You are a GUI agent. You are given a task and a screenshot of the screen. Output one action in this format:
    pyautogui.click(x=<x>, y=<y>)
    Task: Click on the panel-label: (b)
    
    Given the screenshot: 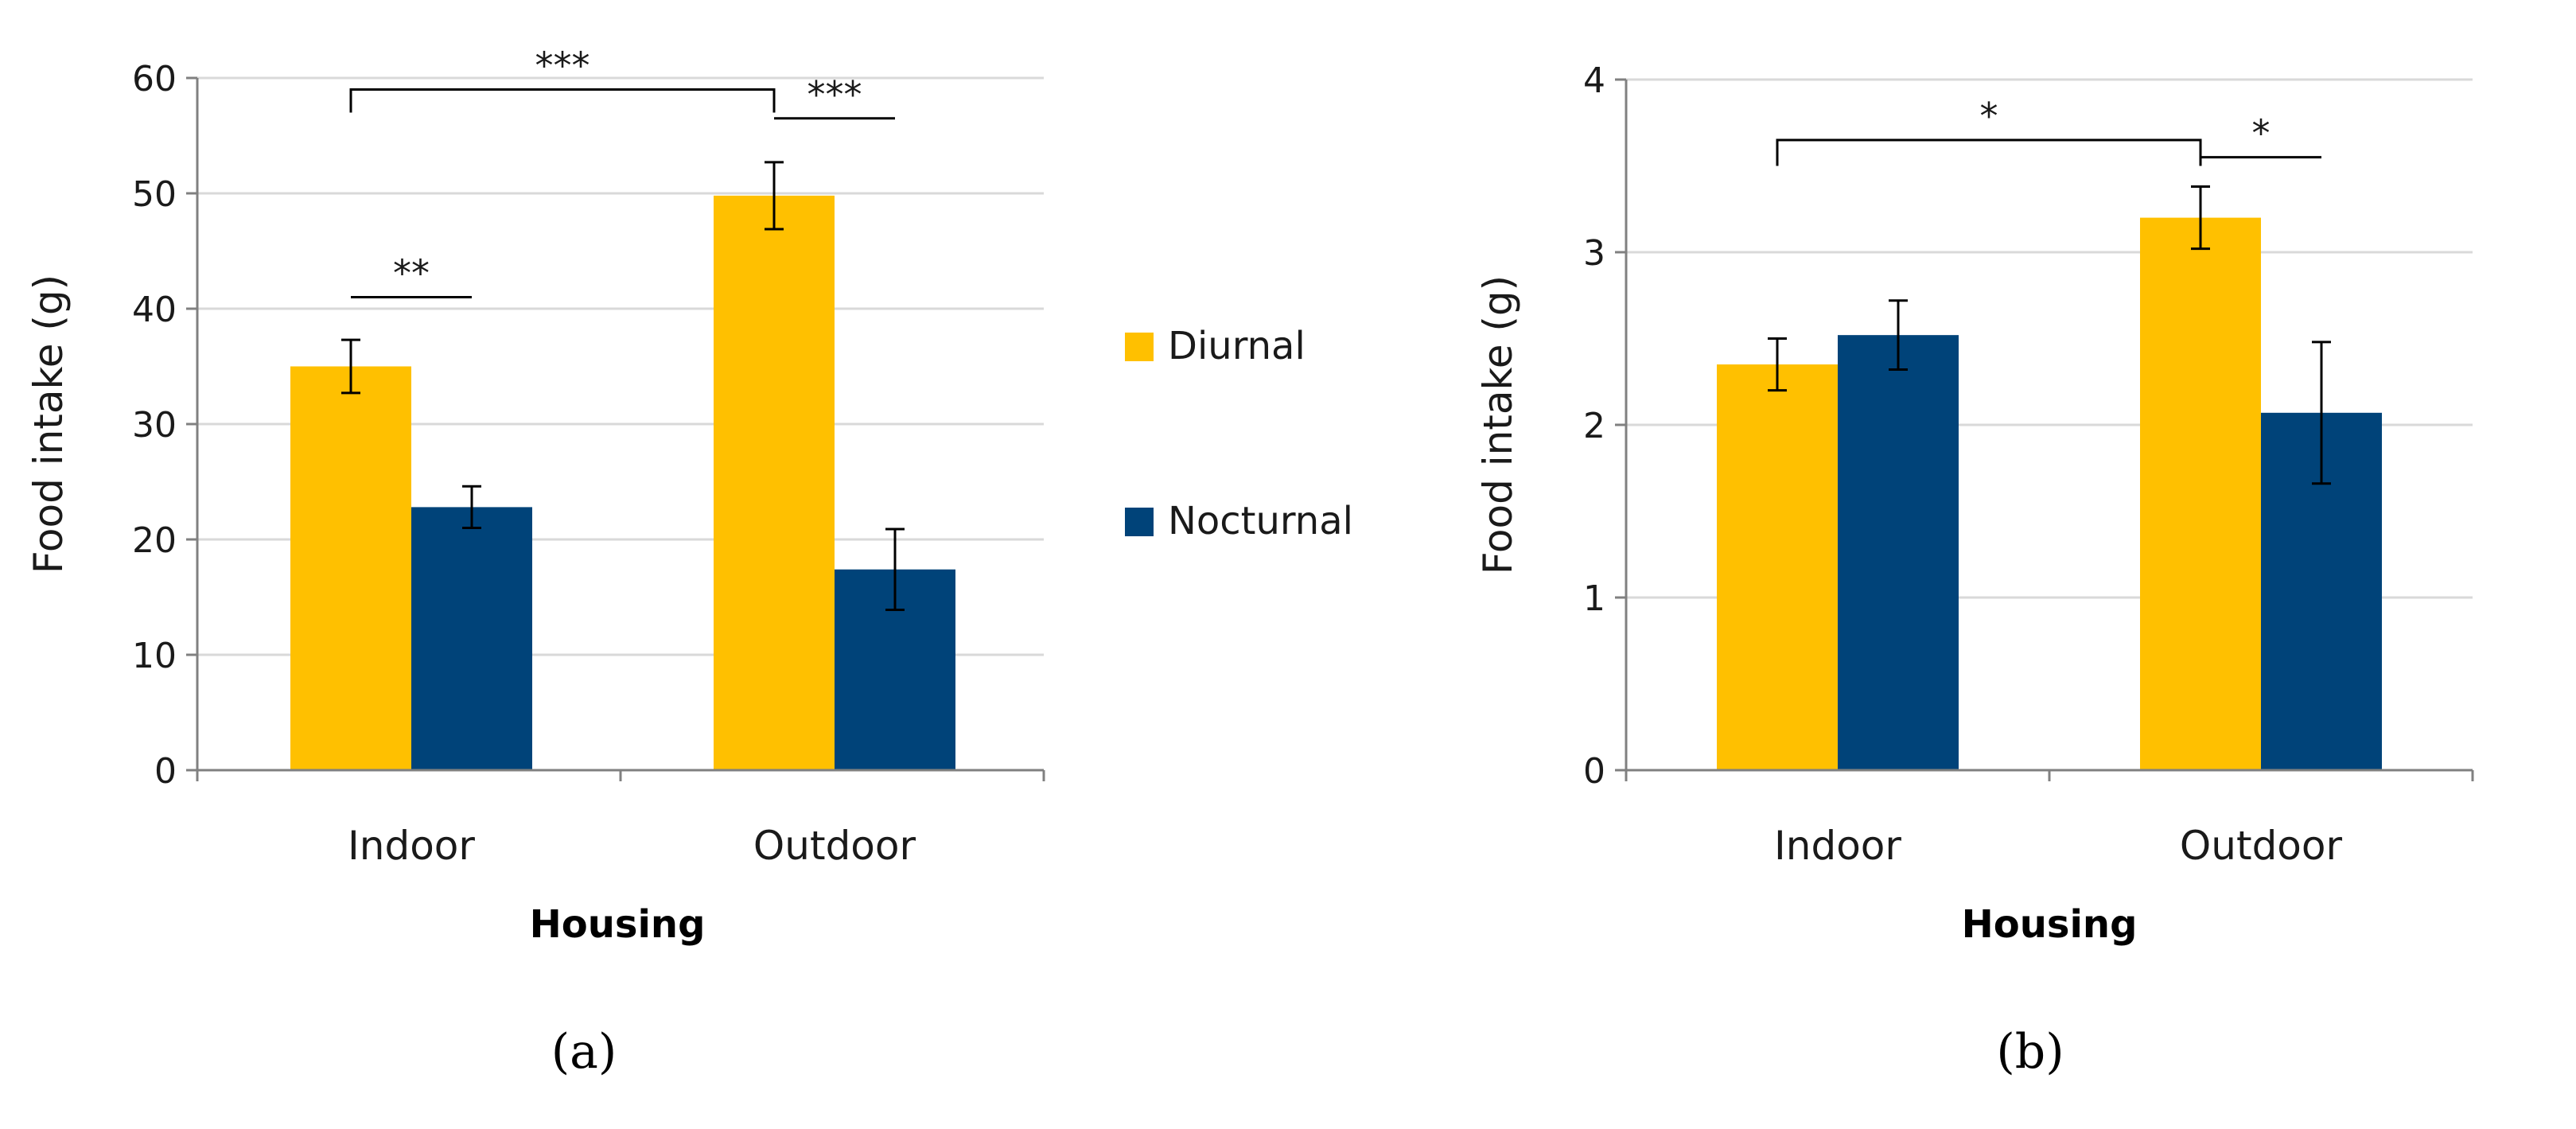 What is the action you would take?
    pyautogui.click(x=2030, y=1052)
    